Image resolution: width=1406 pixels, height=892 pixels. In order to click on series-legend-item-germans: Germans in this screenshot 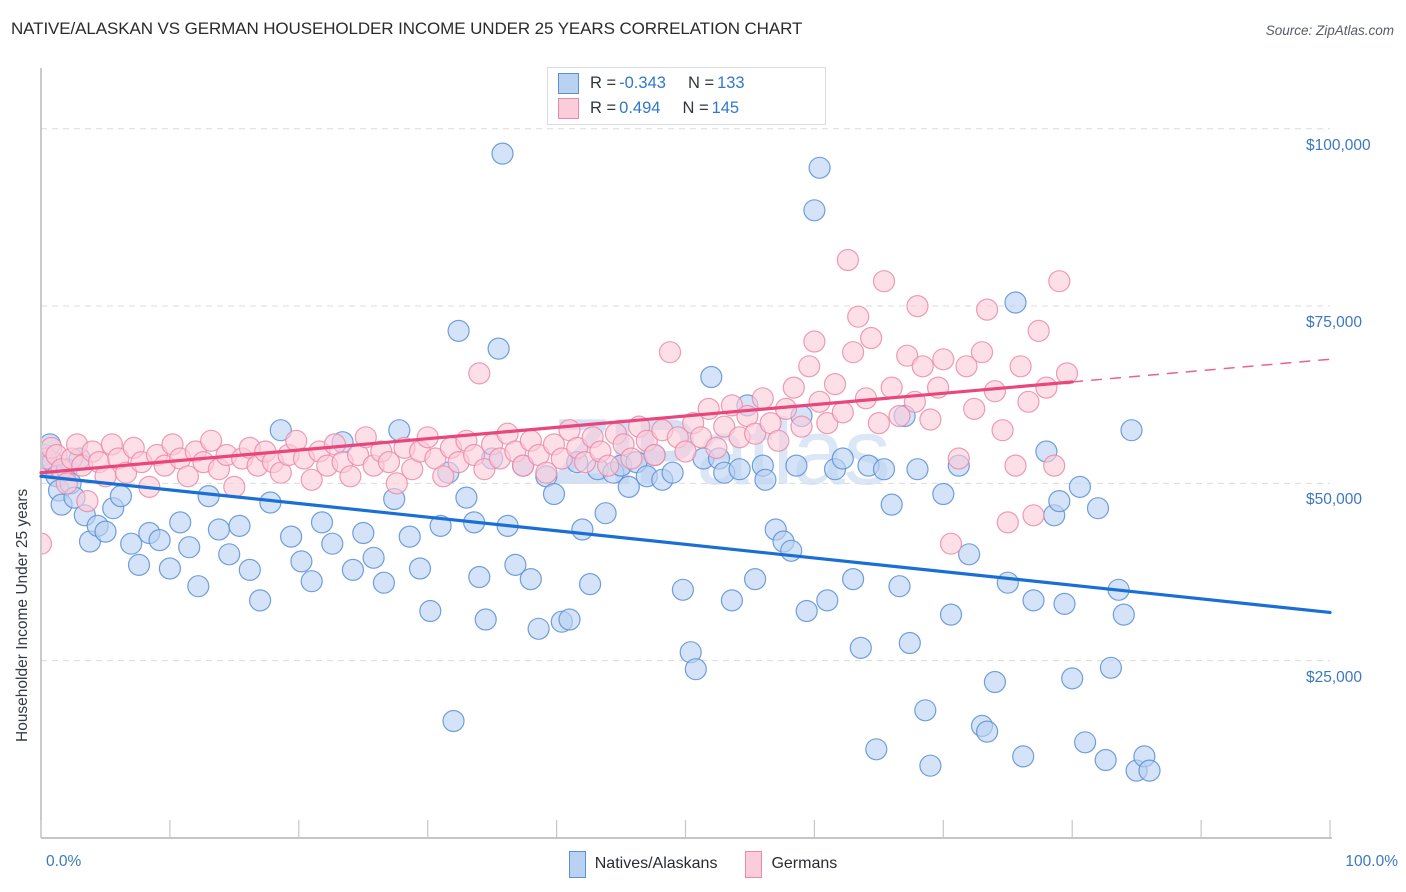, I will do `click(791, 864)`.